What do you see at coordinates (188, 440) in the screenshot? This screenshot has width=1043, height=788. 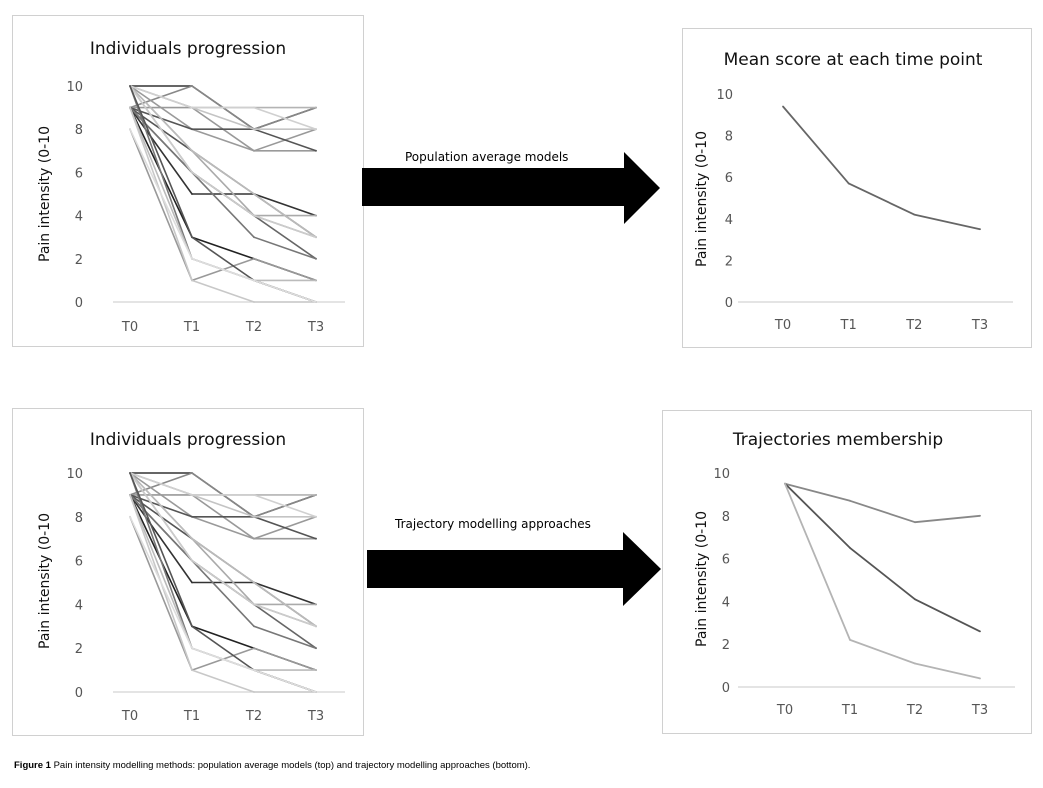 I see `chart-title: Individuals progression` at bounding box center [188, 440].